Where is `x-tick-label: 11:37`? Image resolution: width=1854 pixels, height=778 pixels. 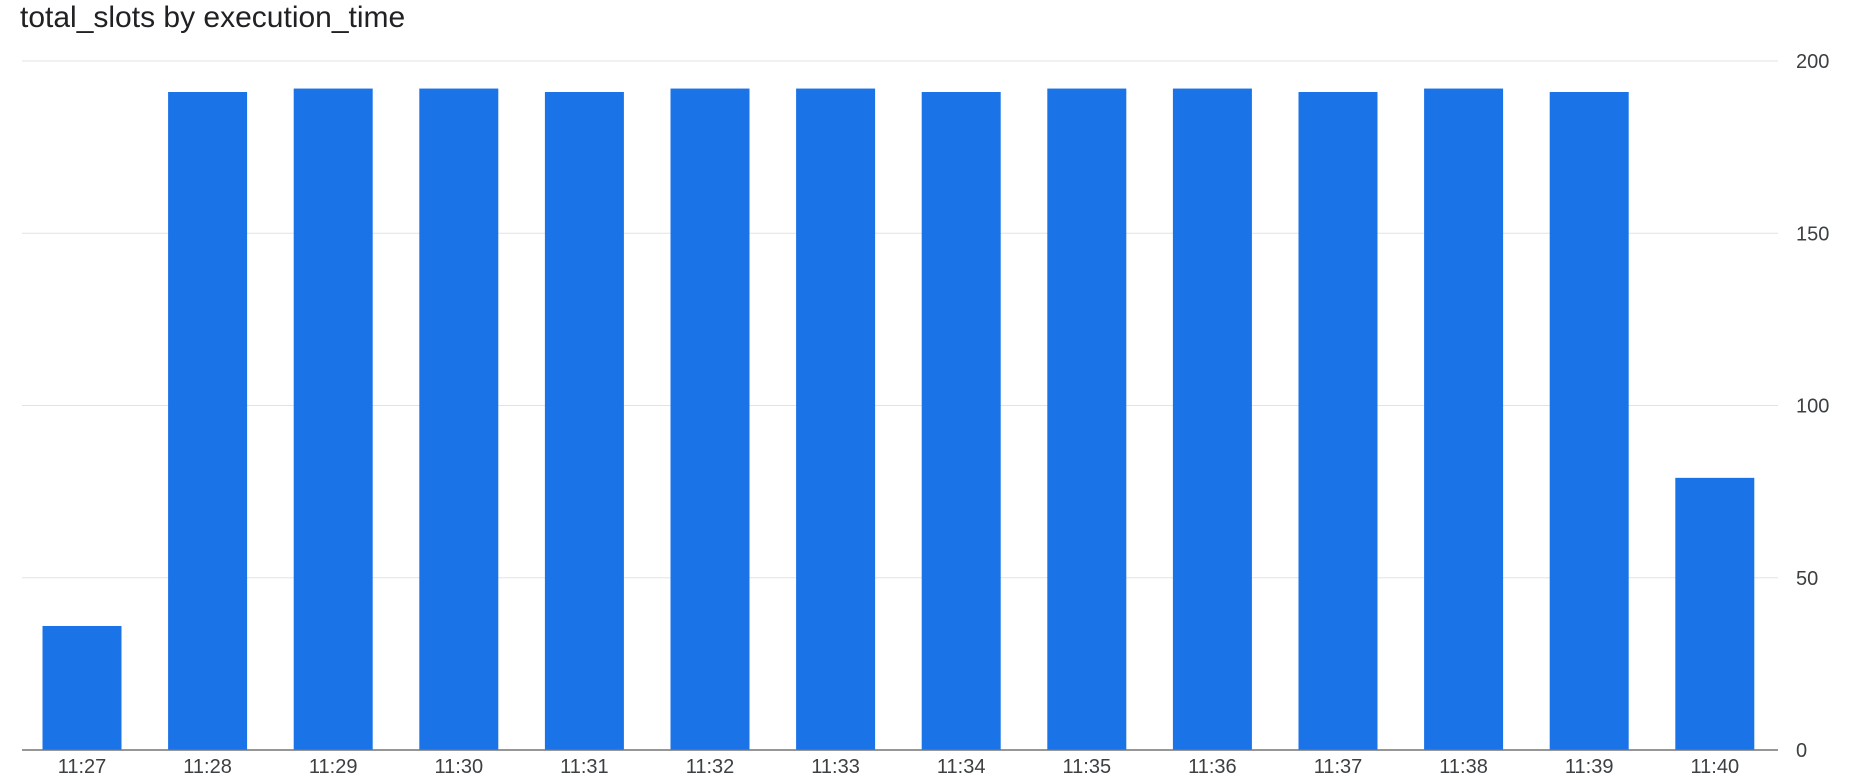
x-tick-label: 11:37 is located at coordinates (1338, 767).